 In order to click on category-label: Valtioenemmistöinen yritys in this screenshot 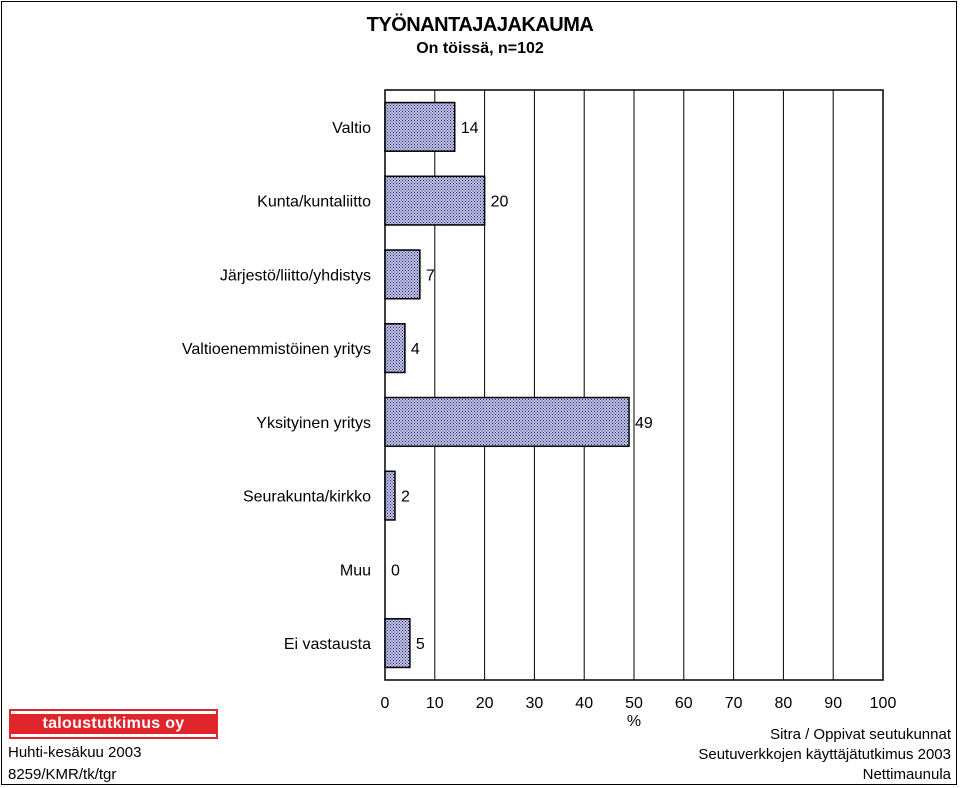, I will do `click(276, 349)`.